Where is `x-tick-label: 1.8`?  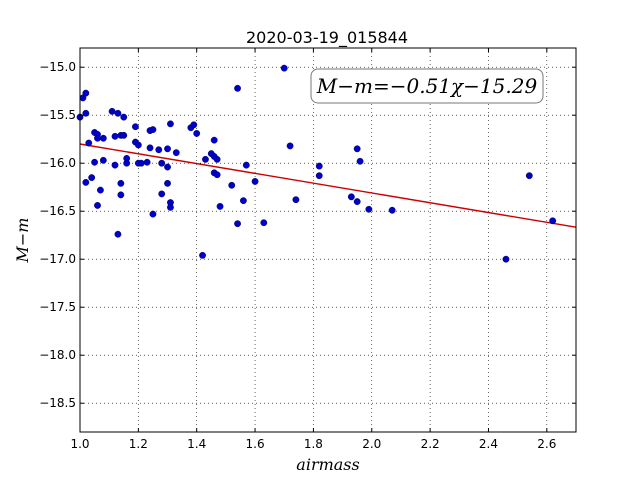 x-tick-label: 1.8 is located at coordinates (313, 444).